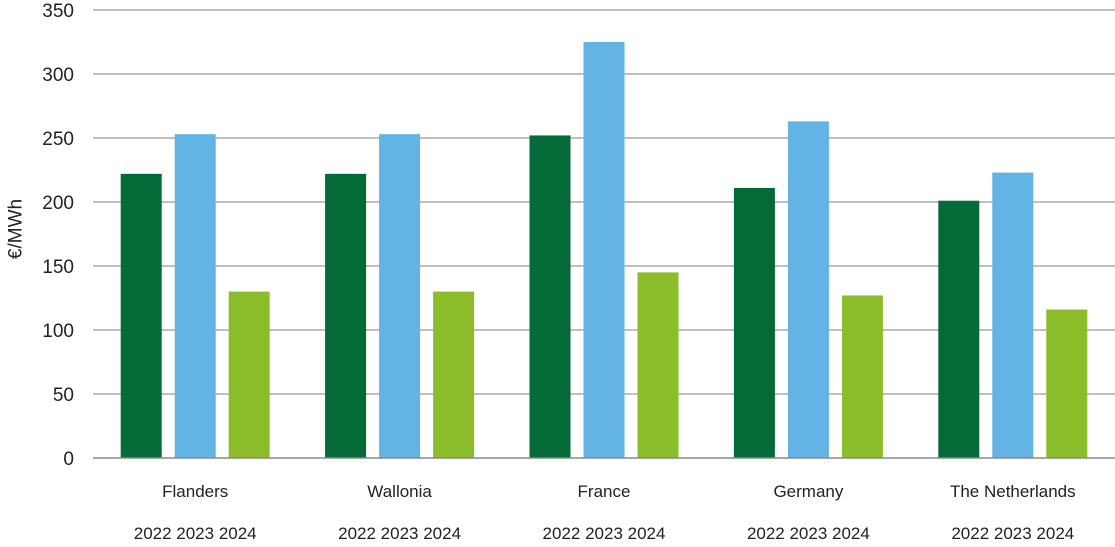  Describe the element at coordinates (68, 459) in the screenshot. I see `y-tick-label: 0` at that location.